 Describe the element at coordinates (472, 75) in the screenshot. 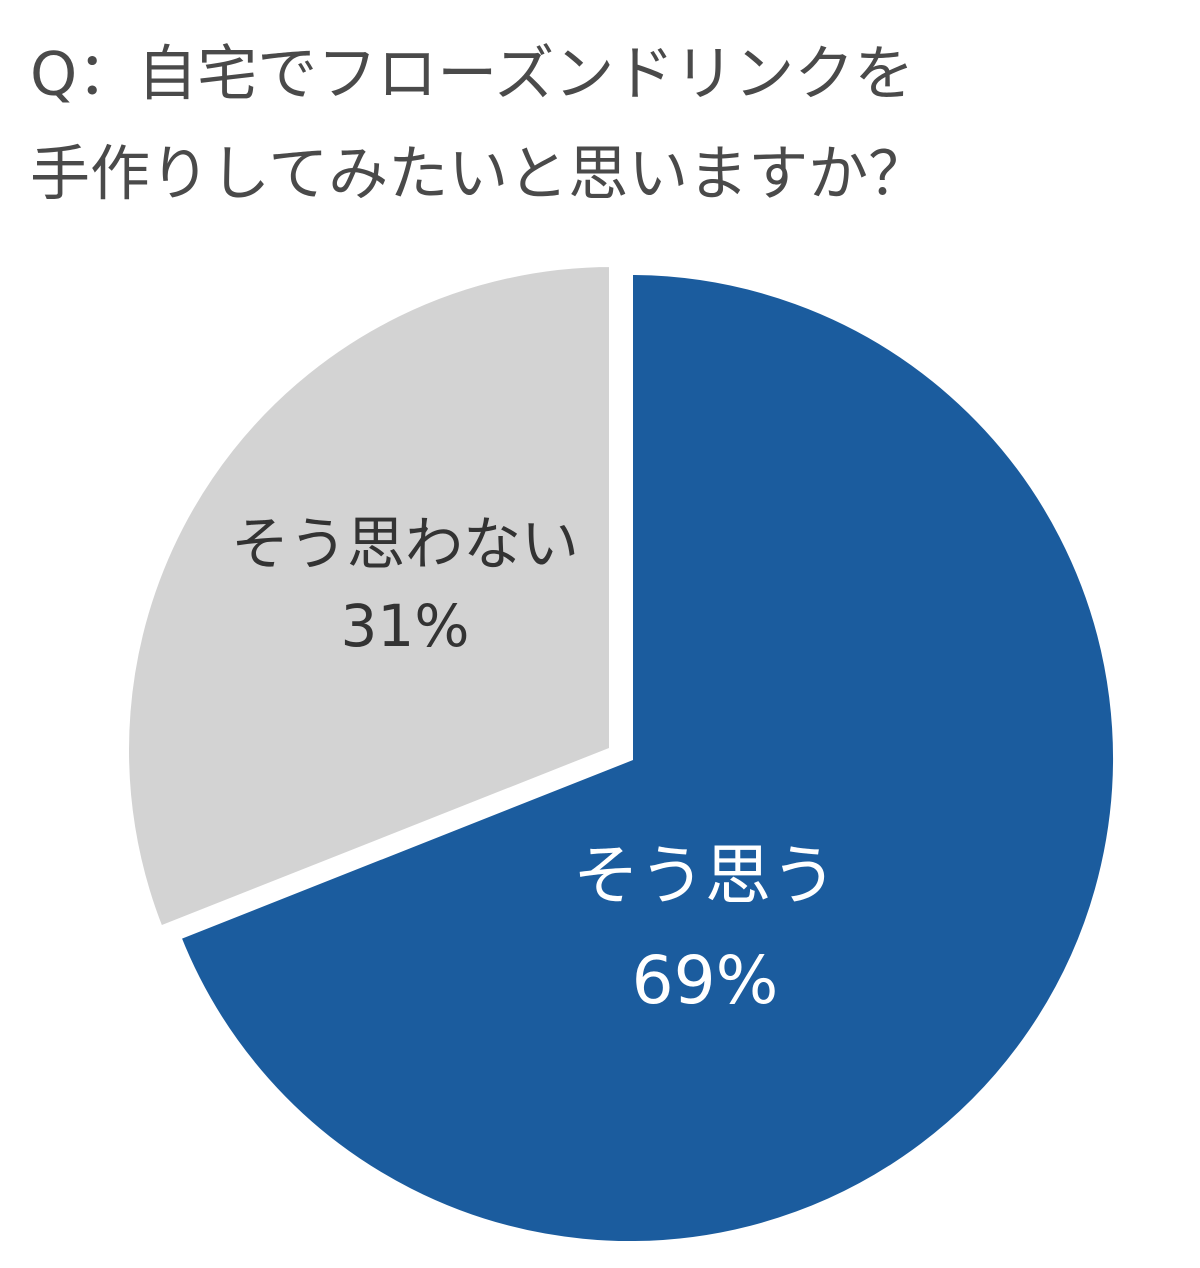

I see `chart-title: Q：自宅でフローズンドリンクを` at that location.